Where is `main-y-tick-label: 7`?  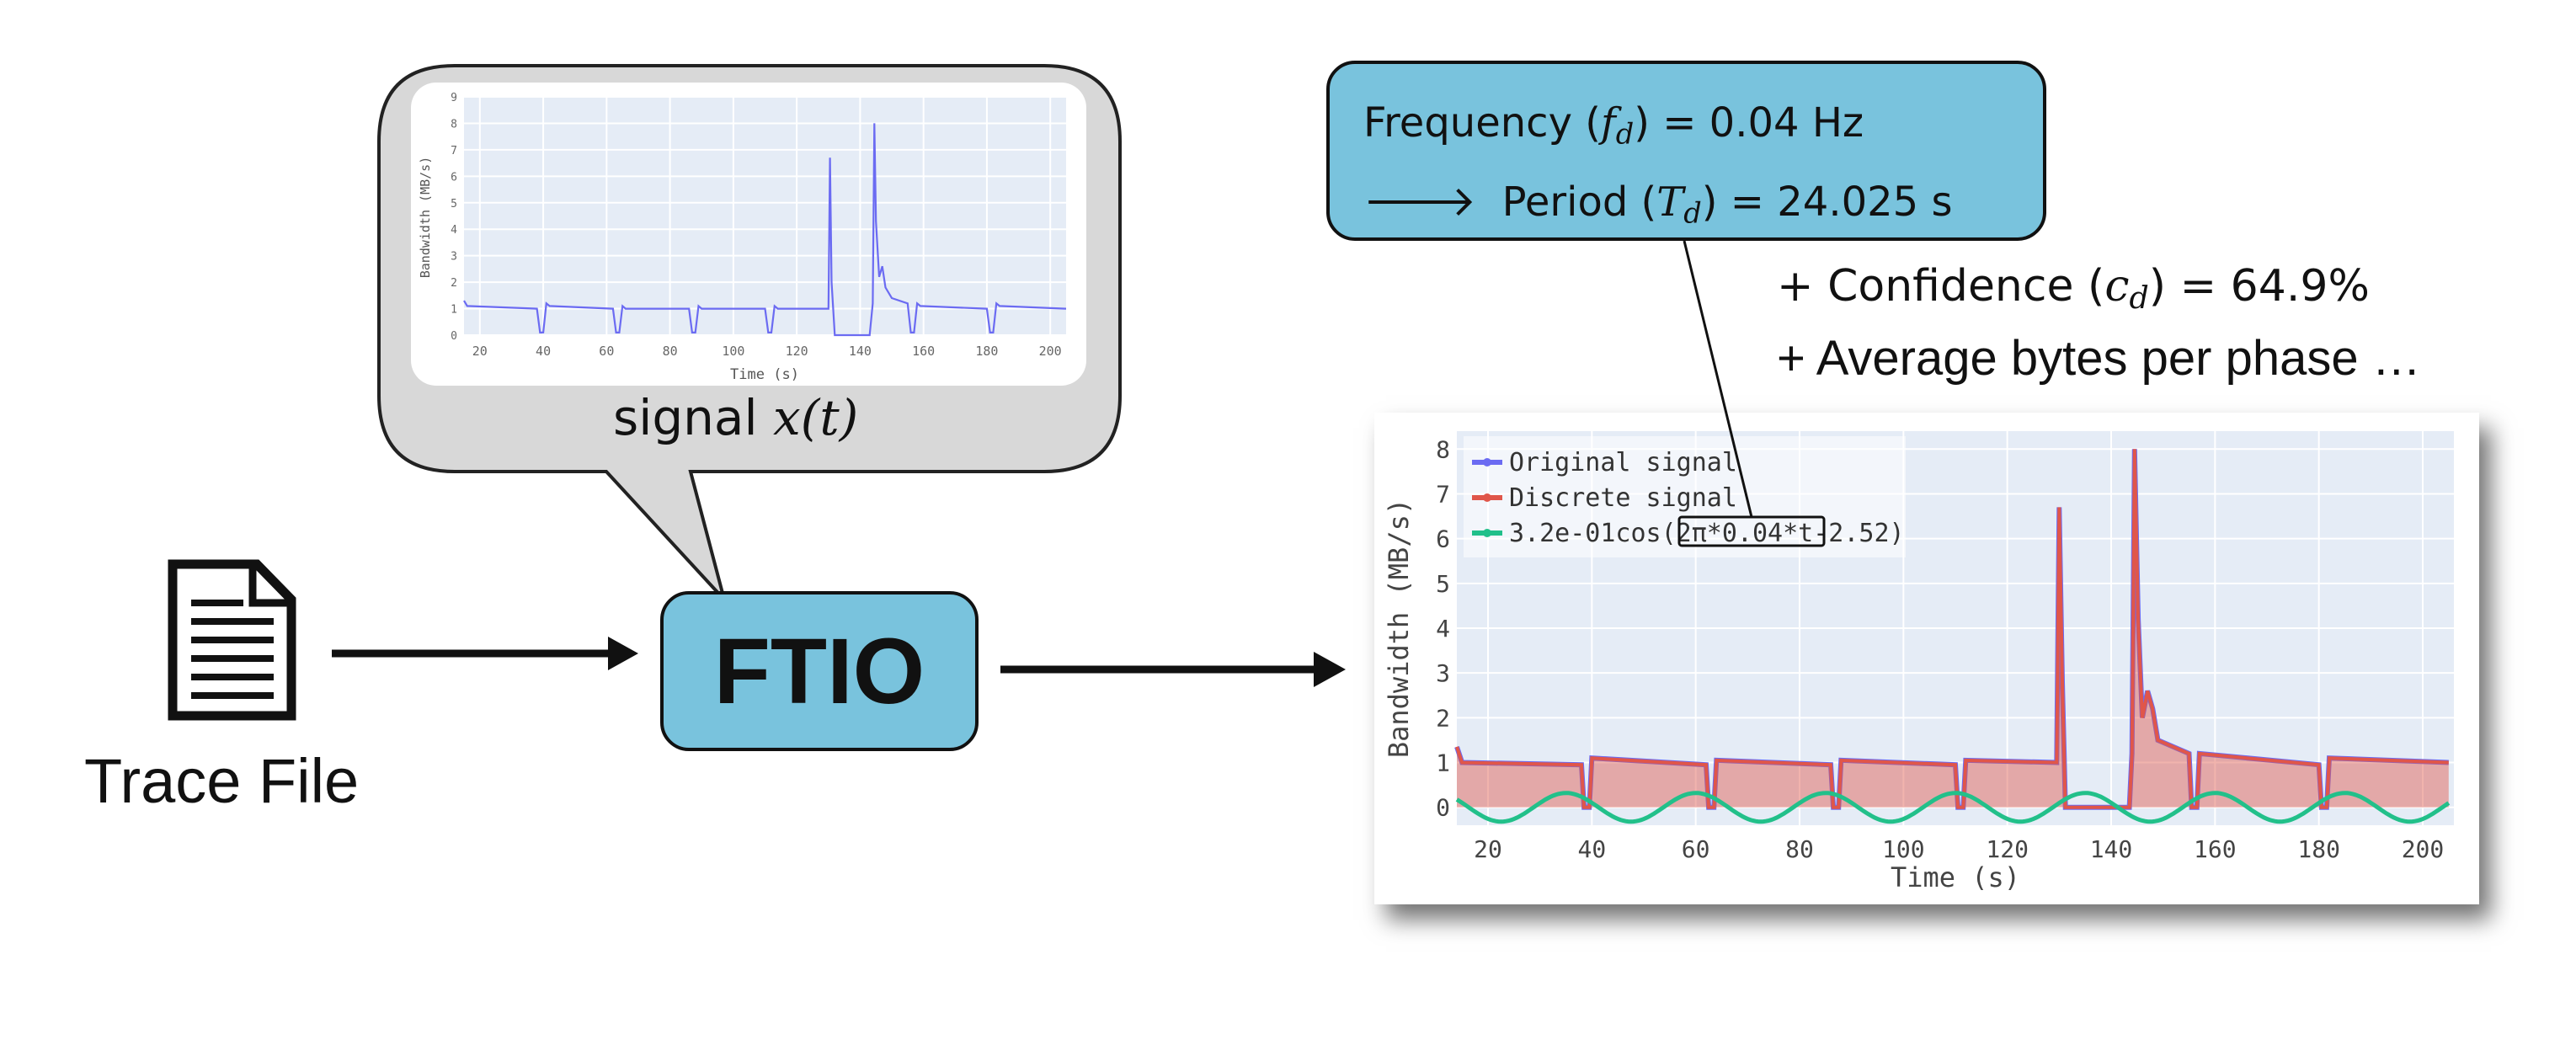 main-y-tick-label: 7 is located at coordinates (1443, 494).